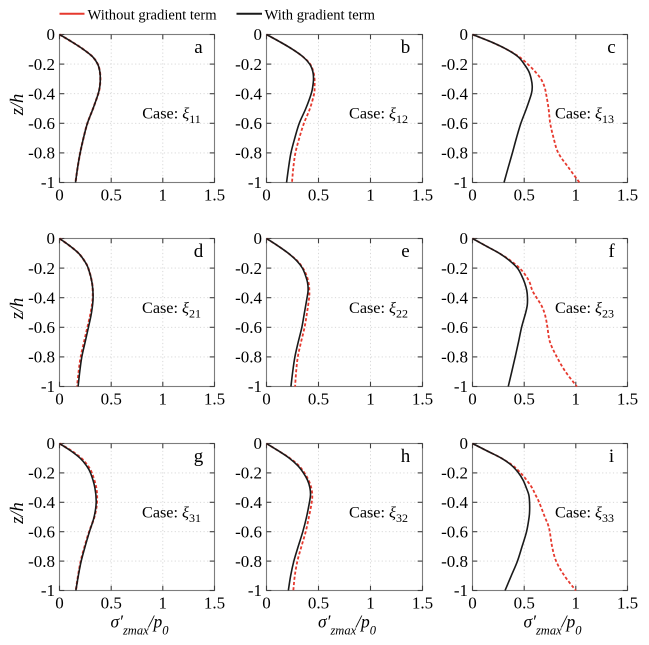  Describe the element at coordinates (584, 116) in the screenshot. I see `svg-text: Case: ξ13` at that location.